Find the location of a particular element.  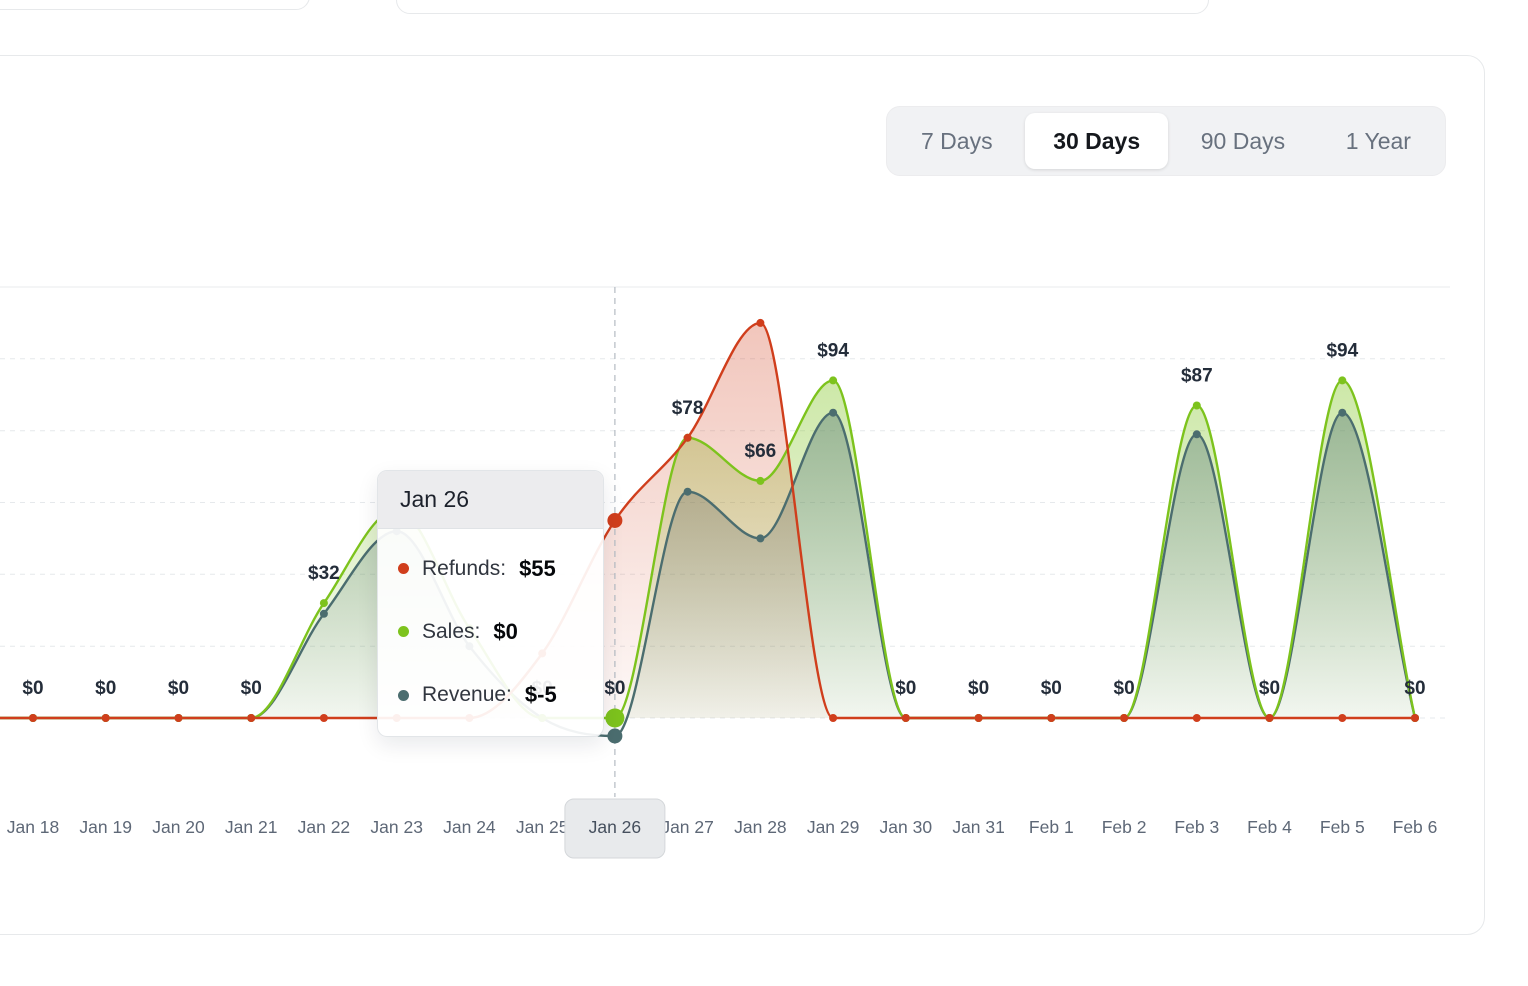

tooltip-row-refunds: Refunds: $55 is located at coordinates (490, 569).